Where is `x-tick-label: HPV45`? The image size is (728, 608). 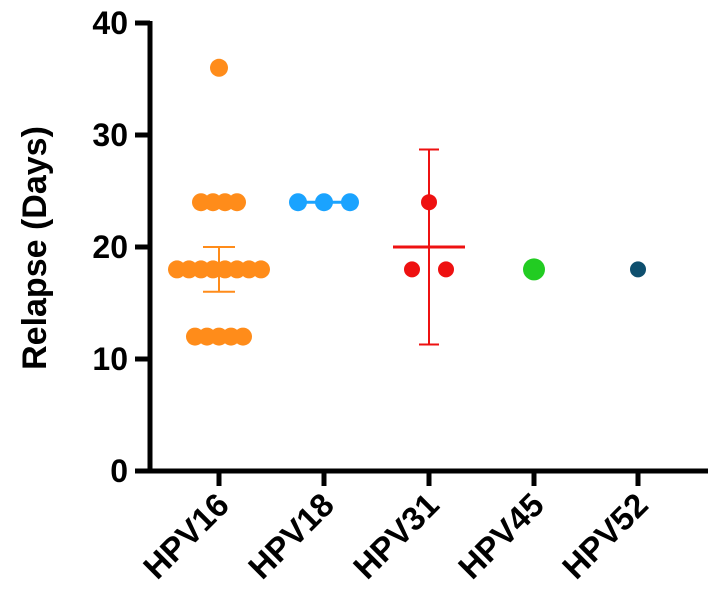
x-tick-label: HPV45 is located at coordinates (501, 536).